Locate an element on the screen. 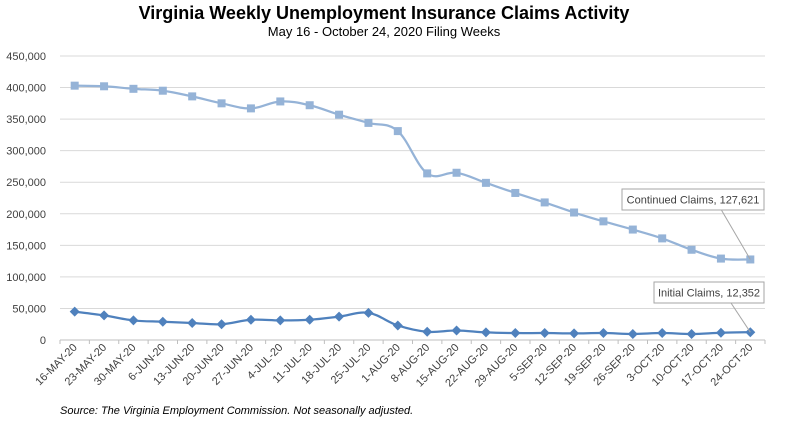 The height and width of the screenshot is (422, 788). callout-leader-continued-claims is located at coordinates (735, 234).